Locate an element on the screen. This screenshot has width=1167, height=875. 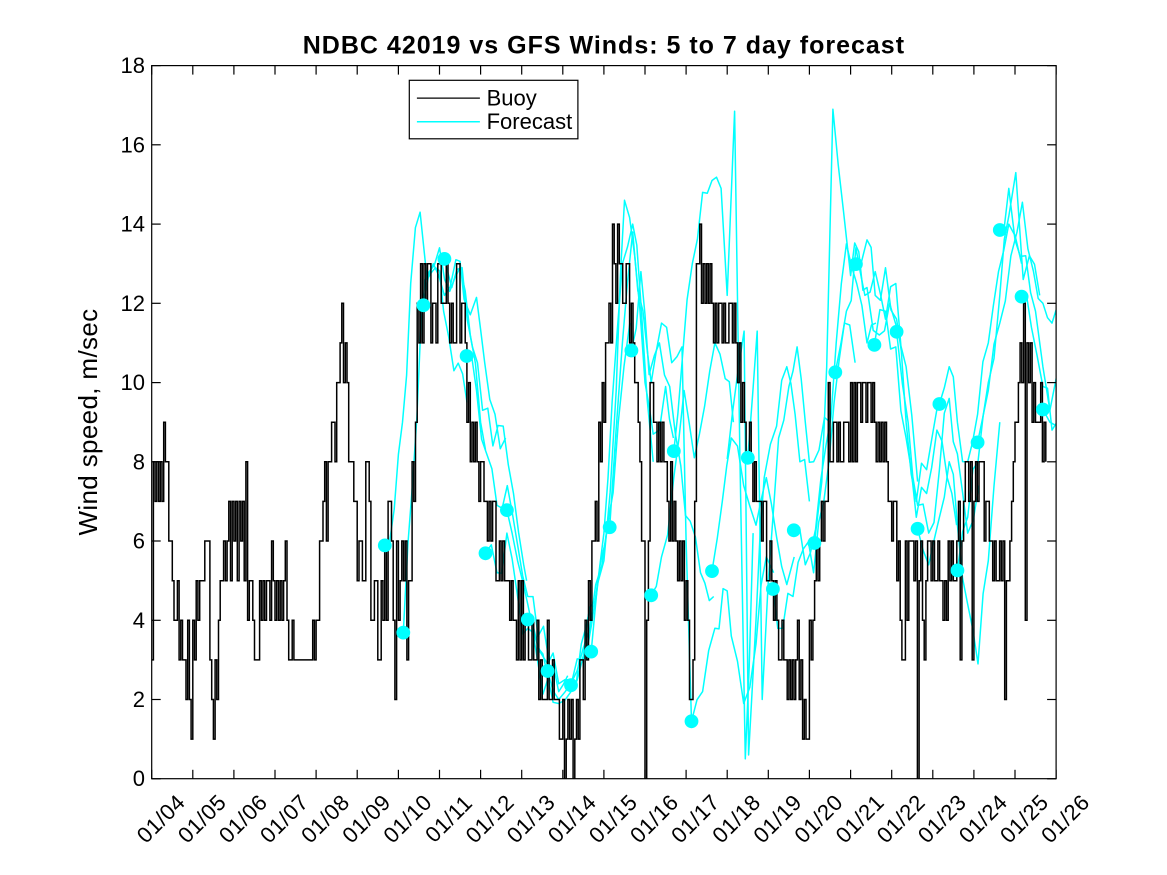
svg-text: 14 is located at coordinates (133, 224).